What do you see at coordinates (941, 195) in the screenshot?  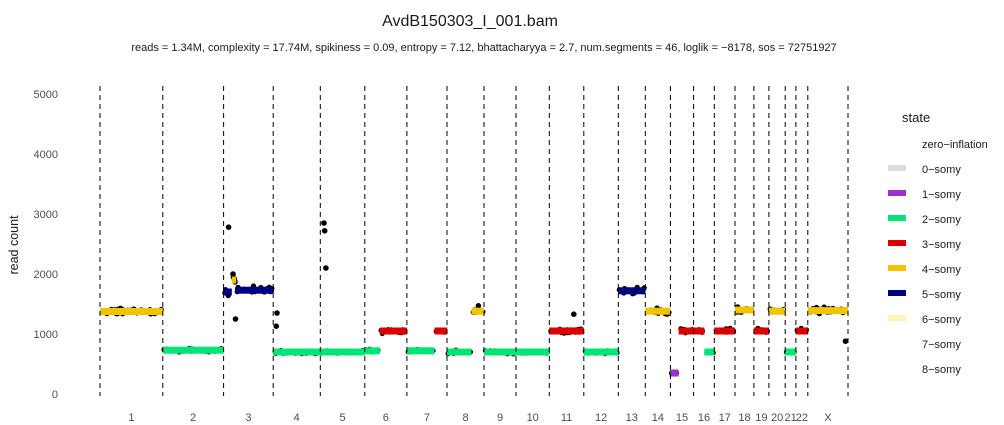 I see `legend-label: 1−somy` at bounding box center [941, 195].